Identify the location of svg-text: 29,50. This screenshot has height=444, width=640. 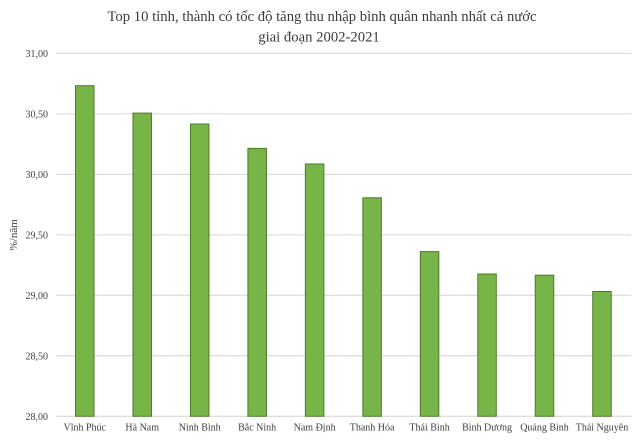
(37, 235).